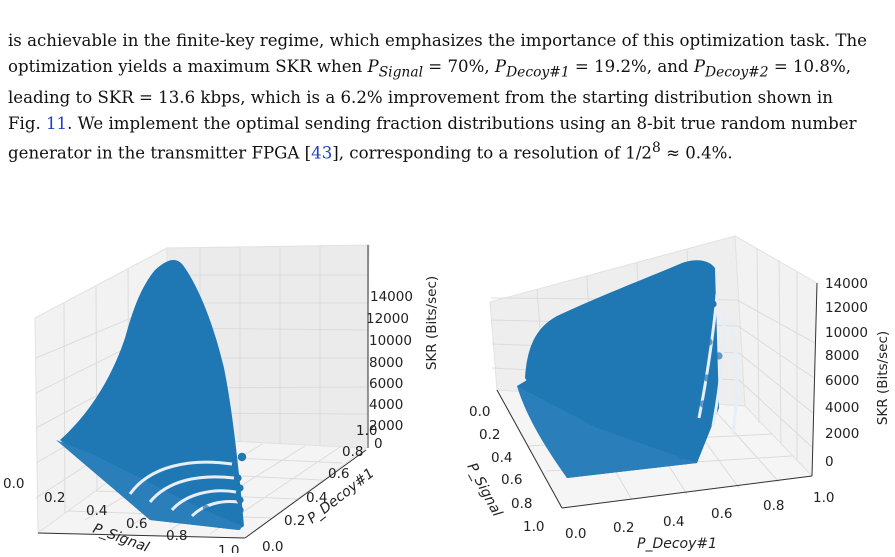 This screenshot has width=895, height=557. Describe the element at coordinates (699, 516) in the screenshot. I see `y-tick-labels-right: 0.0 0.2 0.4 0.6 0.8 1.0` at that location.